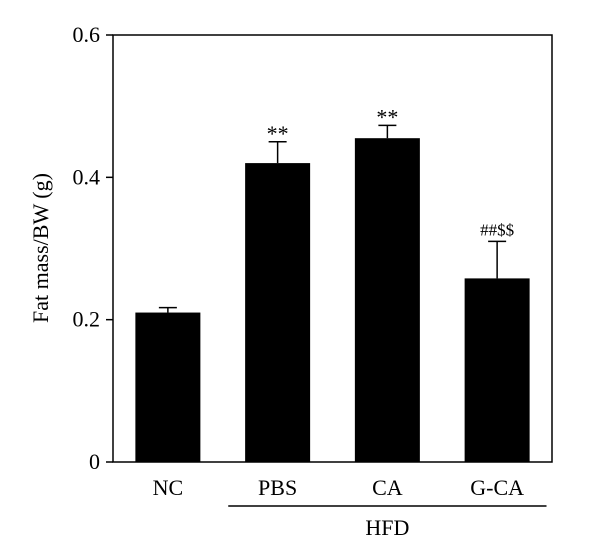 This screenshot has height=552, width=600. Describe the element at coordinates (168, 387) in the screenshot. I see `bar-nc` at that location.